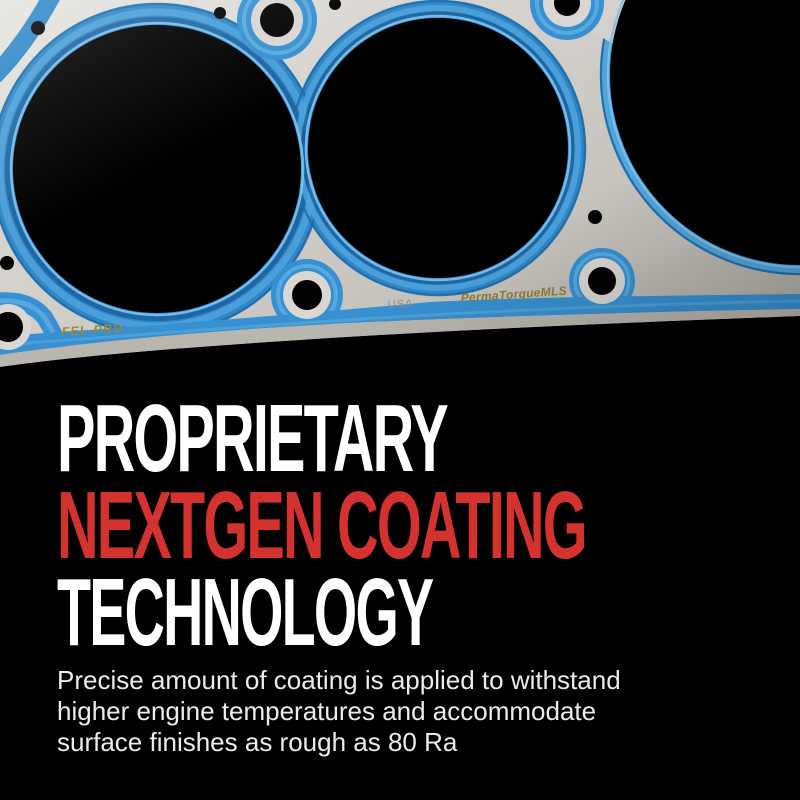  Describe the element at coordinates (401, 304) in the screenshot. I see `origin-text-usa: USA` at that location.